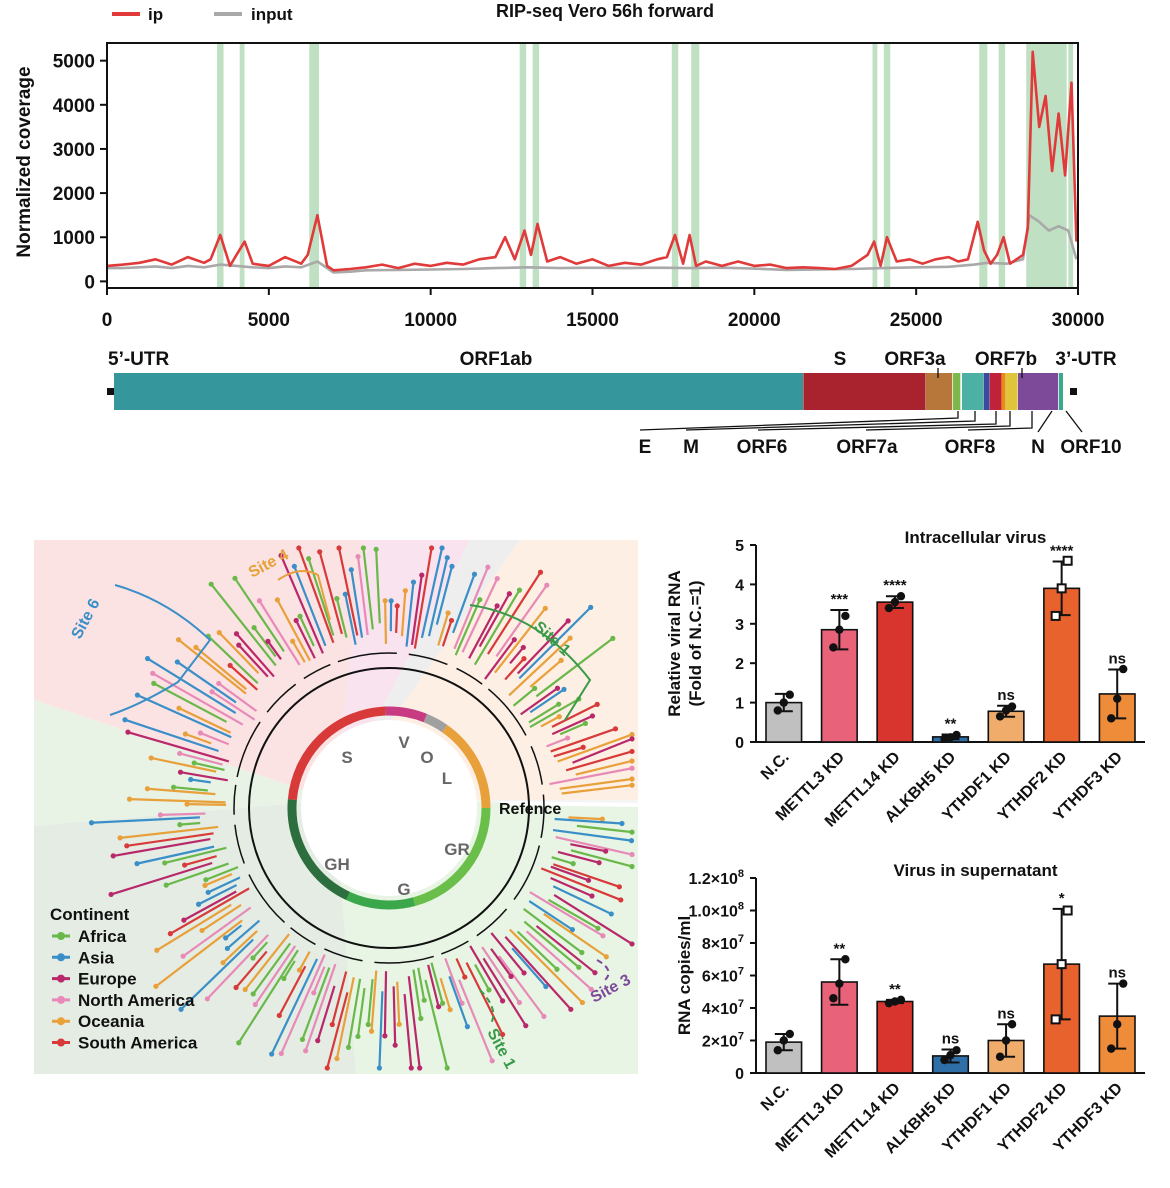 The height and width of the screenshot is (1188, 1170). What do you see at coordinates (381, 900) in the screenshot?
I see `clade-arc-g` at bounding box center [381, 900].